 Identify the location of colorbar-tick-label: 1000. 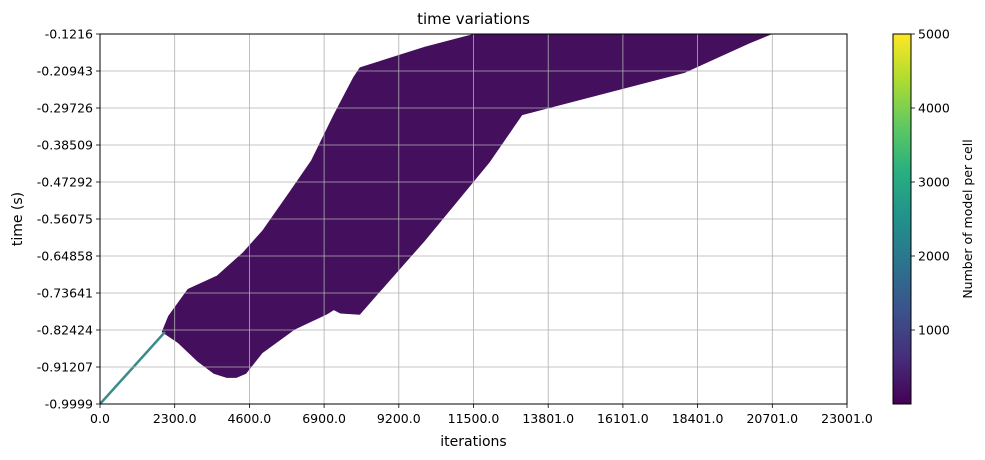
(934, 330).